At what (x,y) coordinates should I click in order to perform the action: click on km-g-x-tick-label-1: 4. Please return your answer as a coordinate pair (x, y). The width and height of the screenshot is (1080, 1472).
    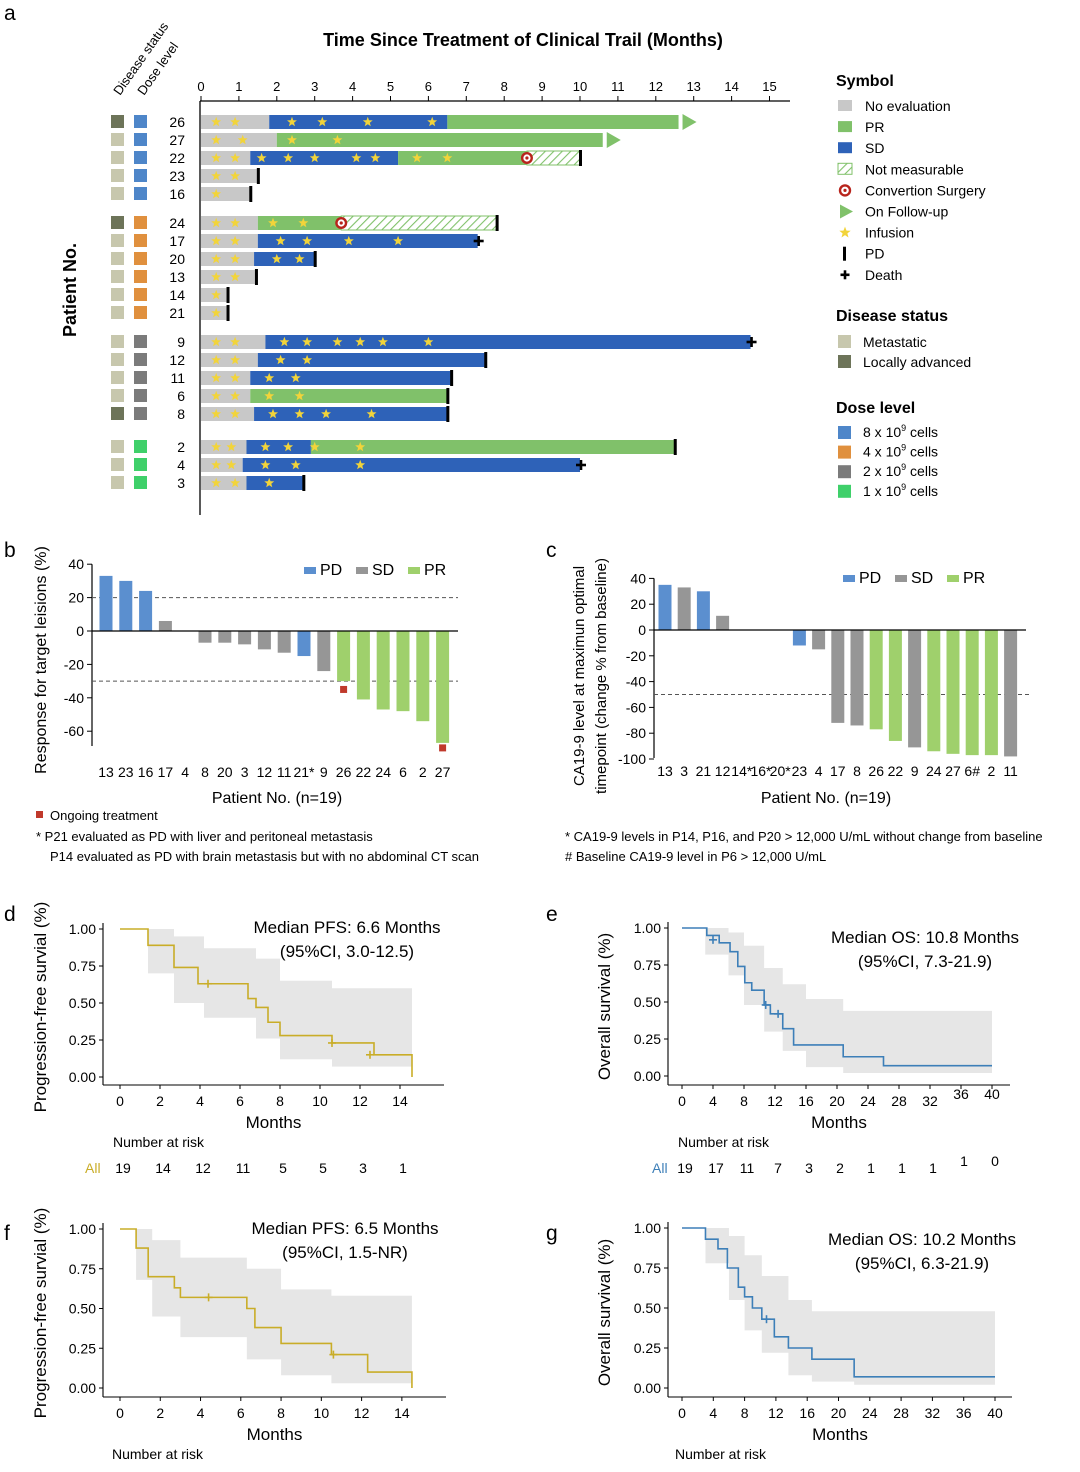
    Looking at the image, I should click on (713, 1413).